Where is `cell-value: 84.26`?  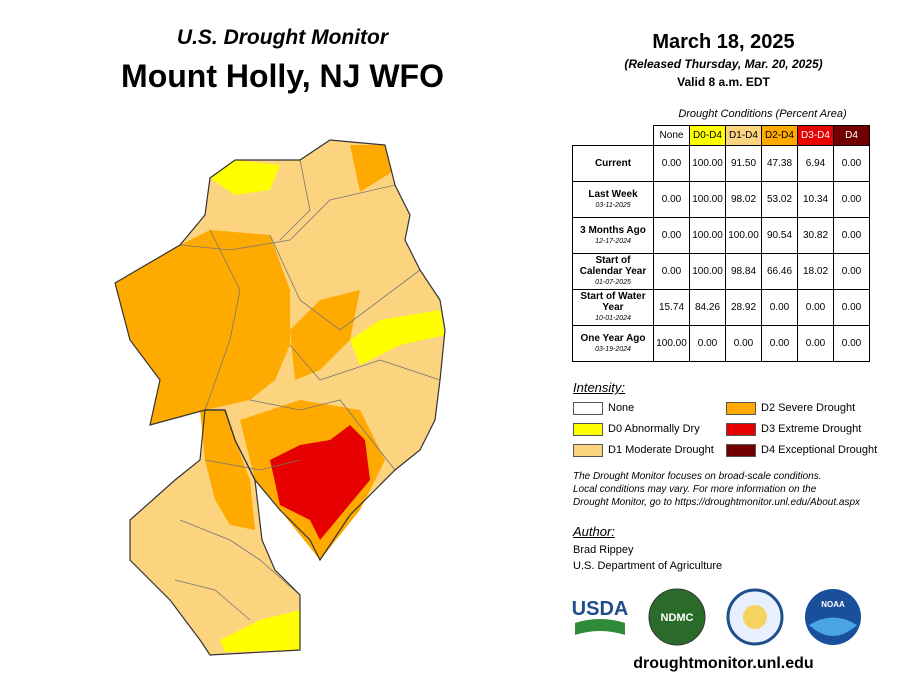 cell-value: 84.26 is located at coordinates (707, 307).